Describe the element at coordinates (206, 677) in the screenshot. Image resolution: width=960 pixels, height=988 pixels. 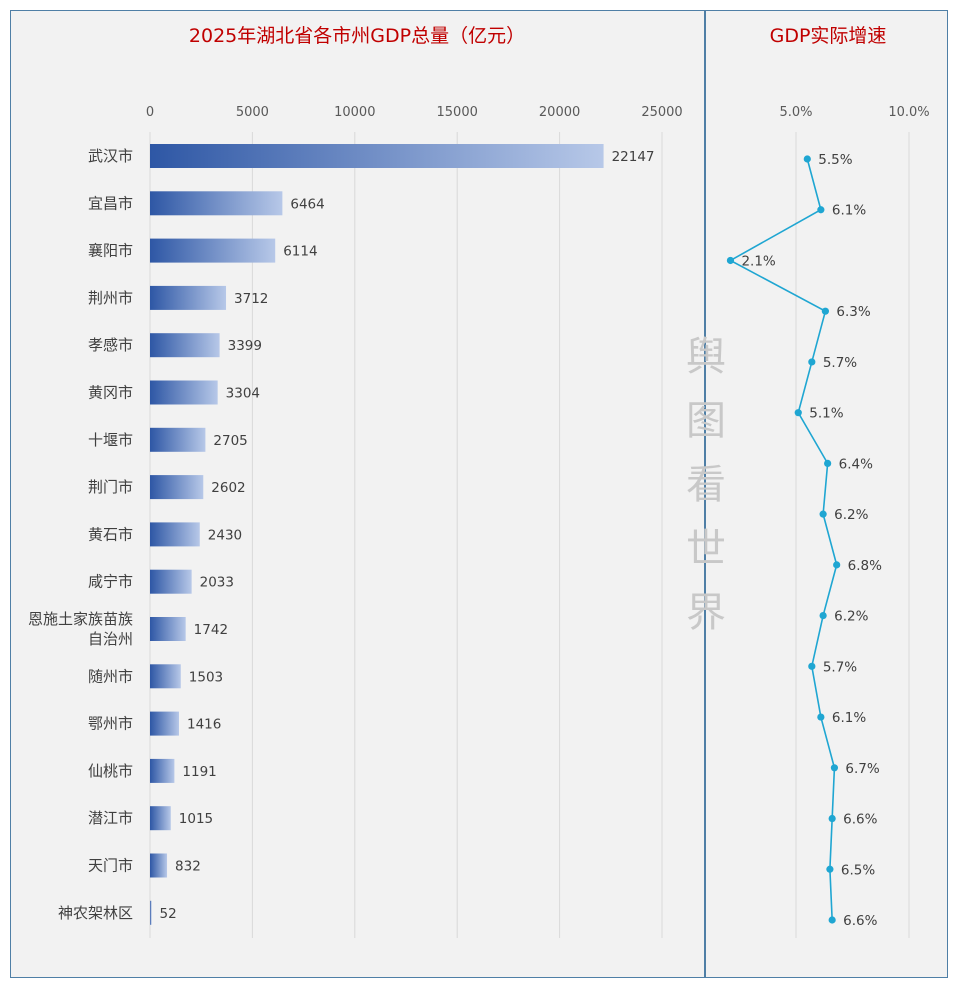
I see `bar-value-label: 1503` at that location.